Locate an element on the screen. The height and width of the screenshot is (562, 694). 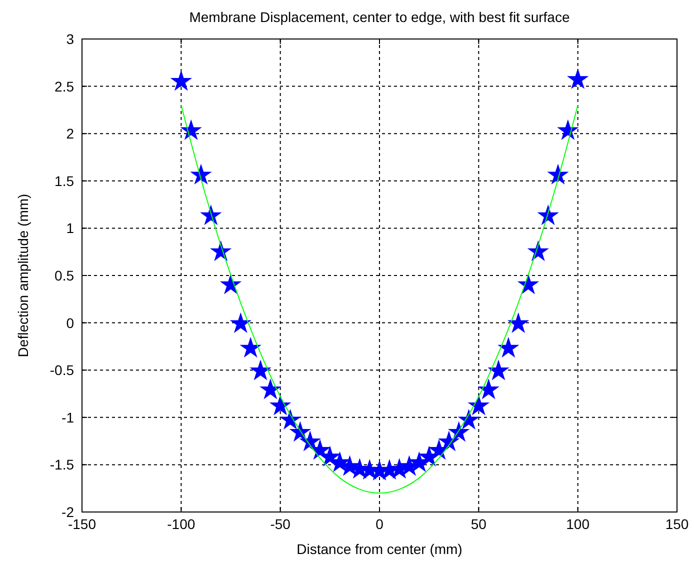
y-tick-label: -1.5 is located at coordinates (62, 464).